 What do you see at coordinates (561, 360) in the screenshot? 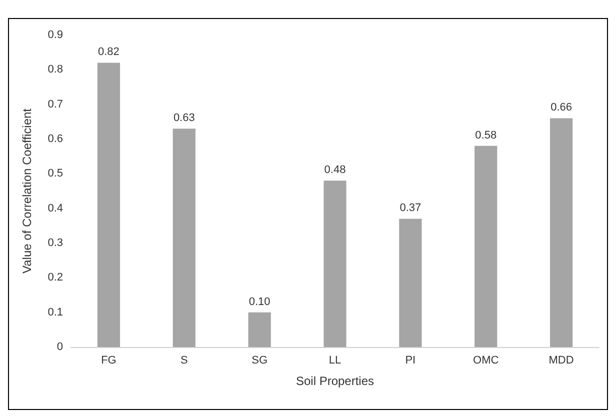
I see `x-tick-label: MDD` at bounding box center [561, 360].